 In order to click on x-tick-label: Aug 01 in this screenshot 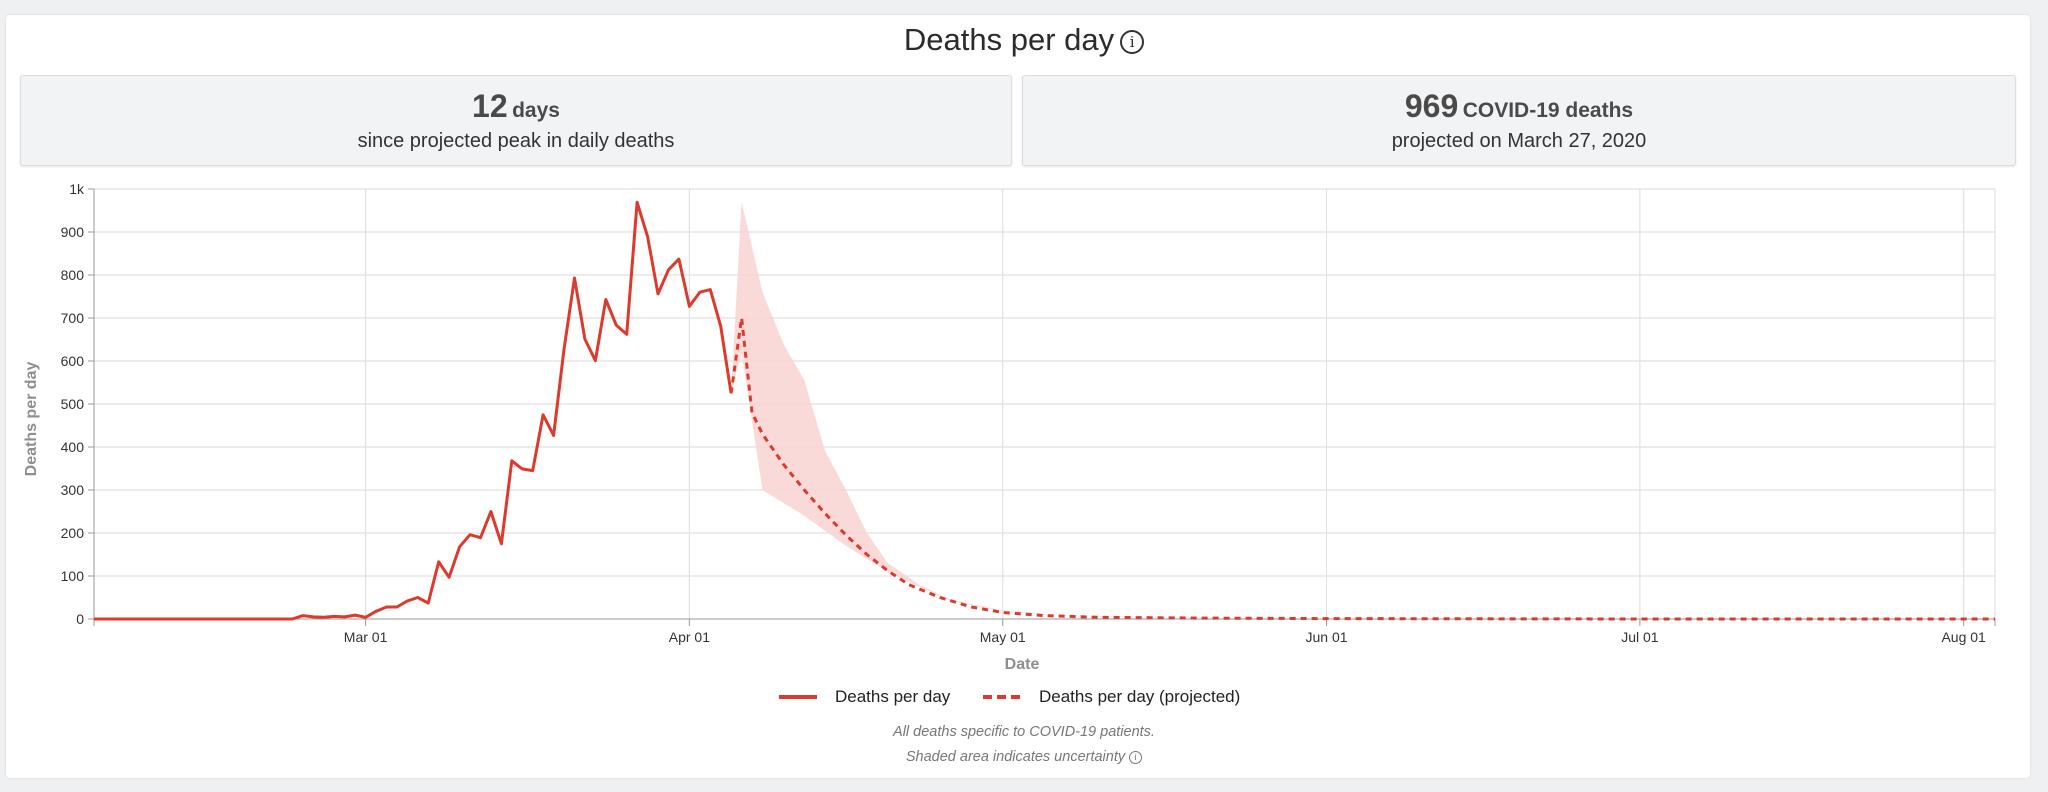, I will do `click(1963, 637)`.